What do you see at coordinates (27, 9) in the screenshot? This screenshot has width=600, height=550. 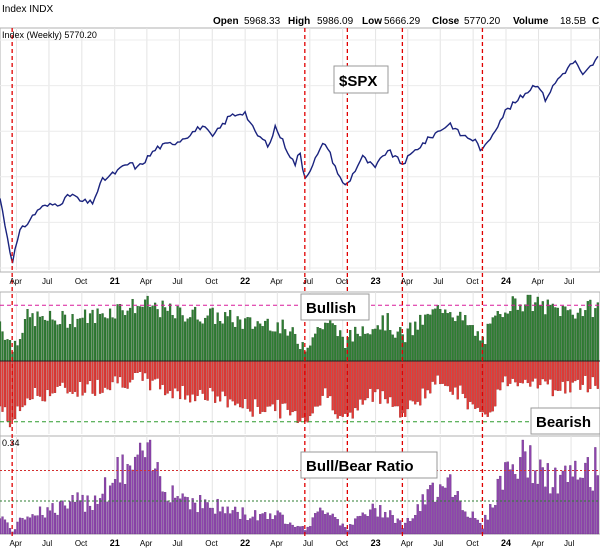 I see `chart-title: Index INDX` at bounding box center [27, 9].